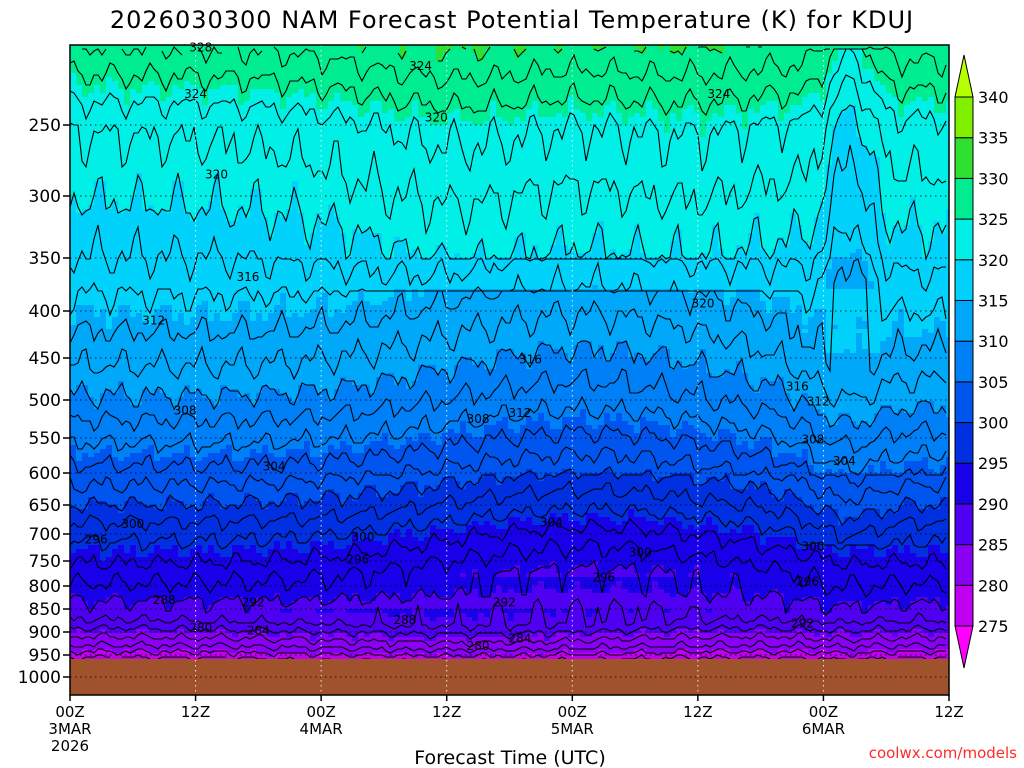  Describe the element at coordinates (39, 678) in the screenshot. I see `y-tick-label: 1000` at that location.